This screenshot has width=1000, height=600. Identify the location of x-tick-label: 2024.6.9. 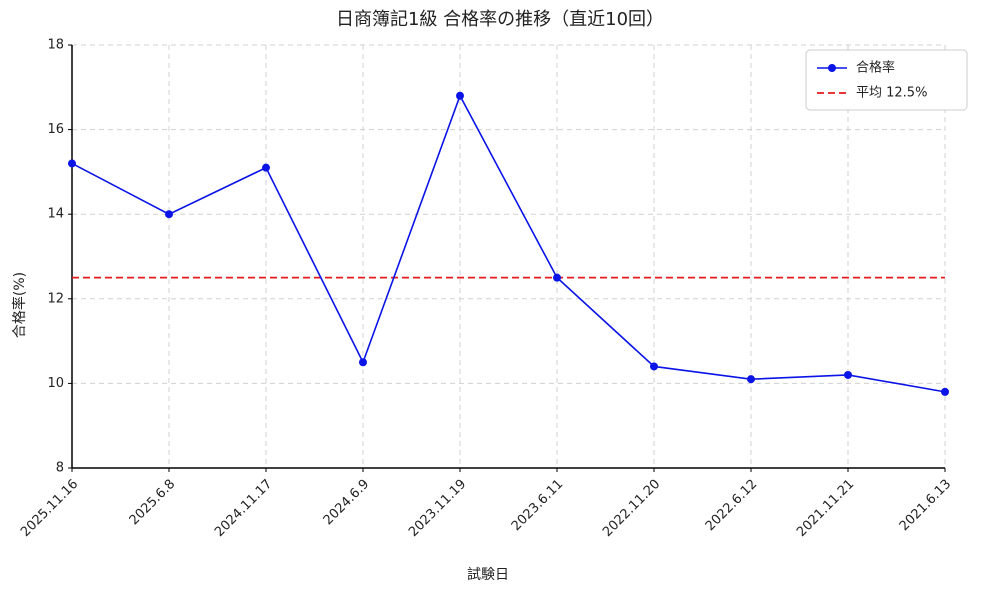
(347, 503).